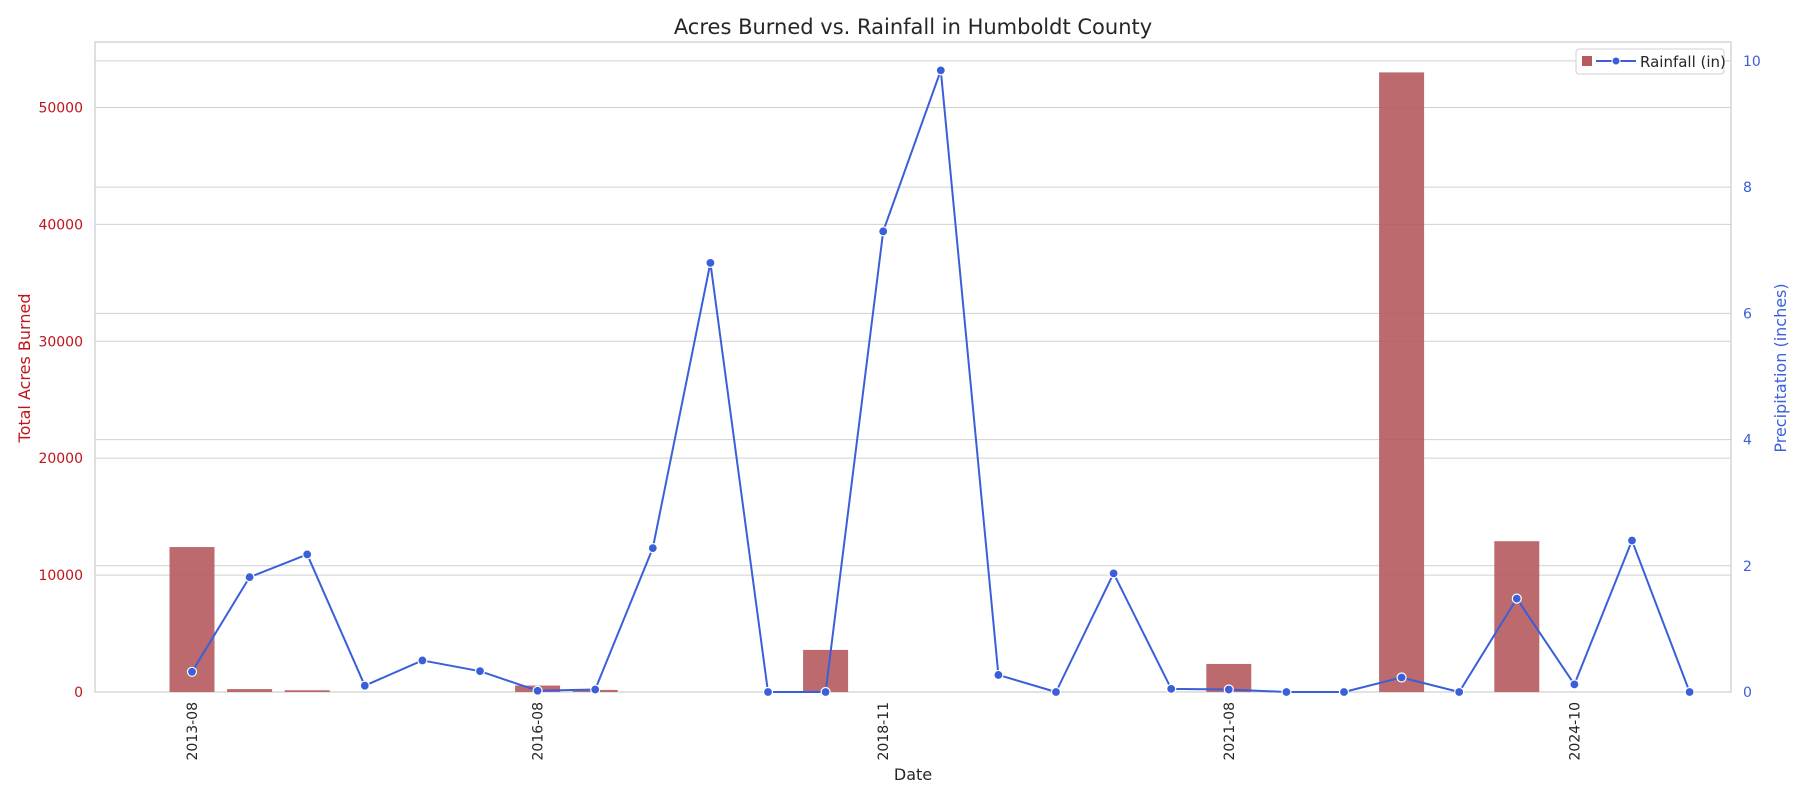 This screenshot has width=1800, height=800. What do you see at coordinates (193, 731) in the screenshot?
I see `x-tick-label: 2013-08` at bounding box center [193, 731].